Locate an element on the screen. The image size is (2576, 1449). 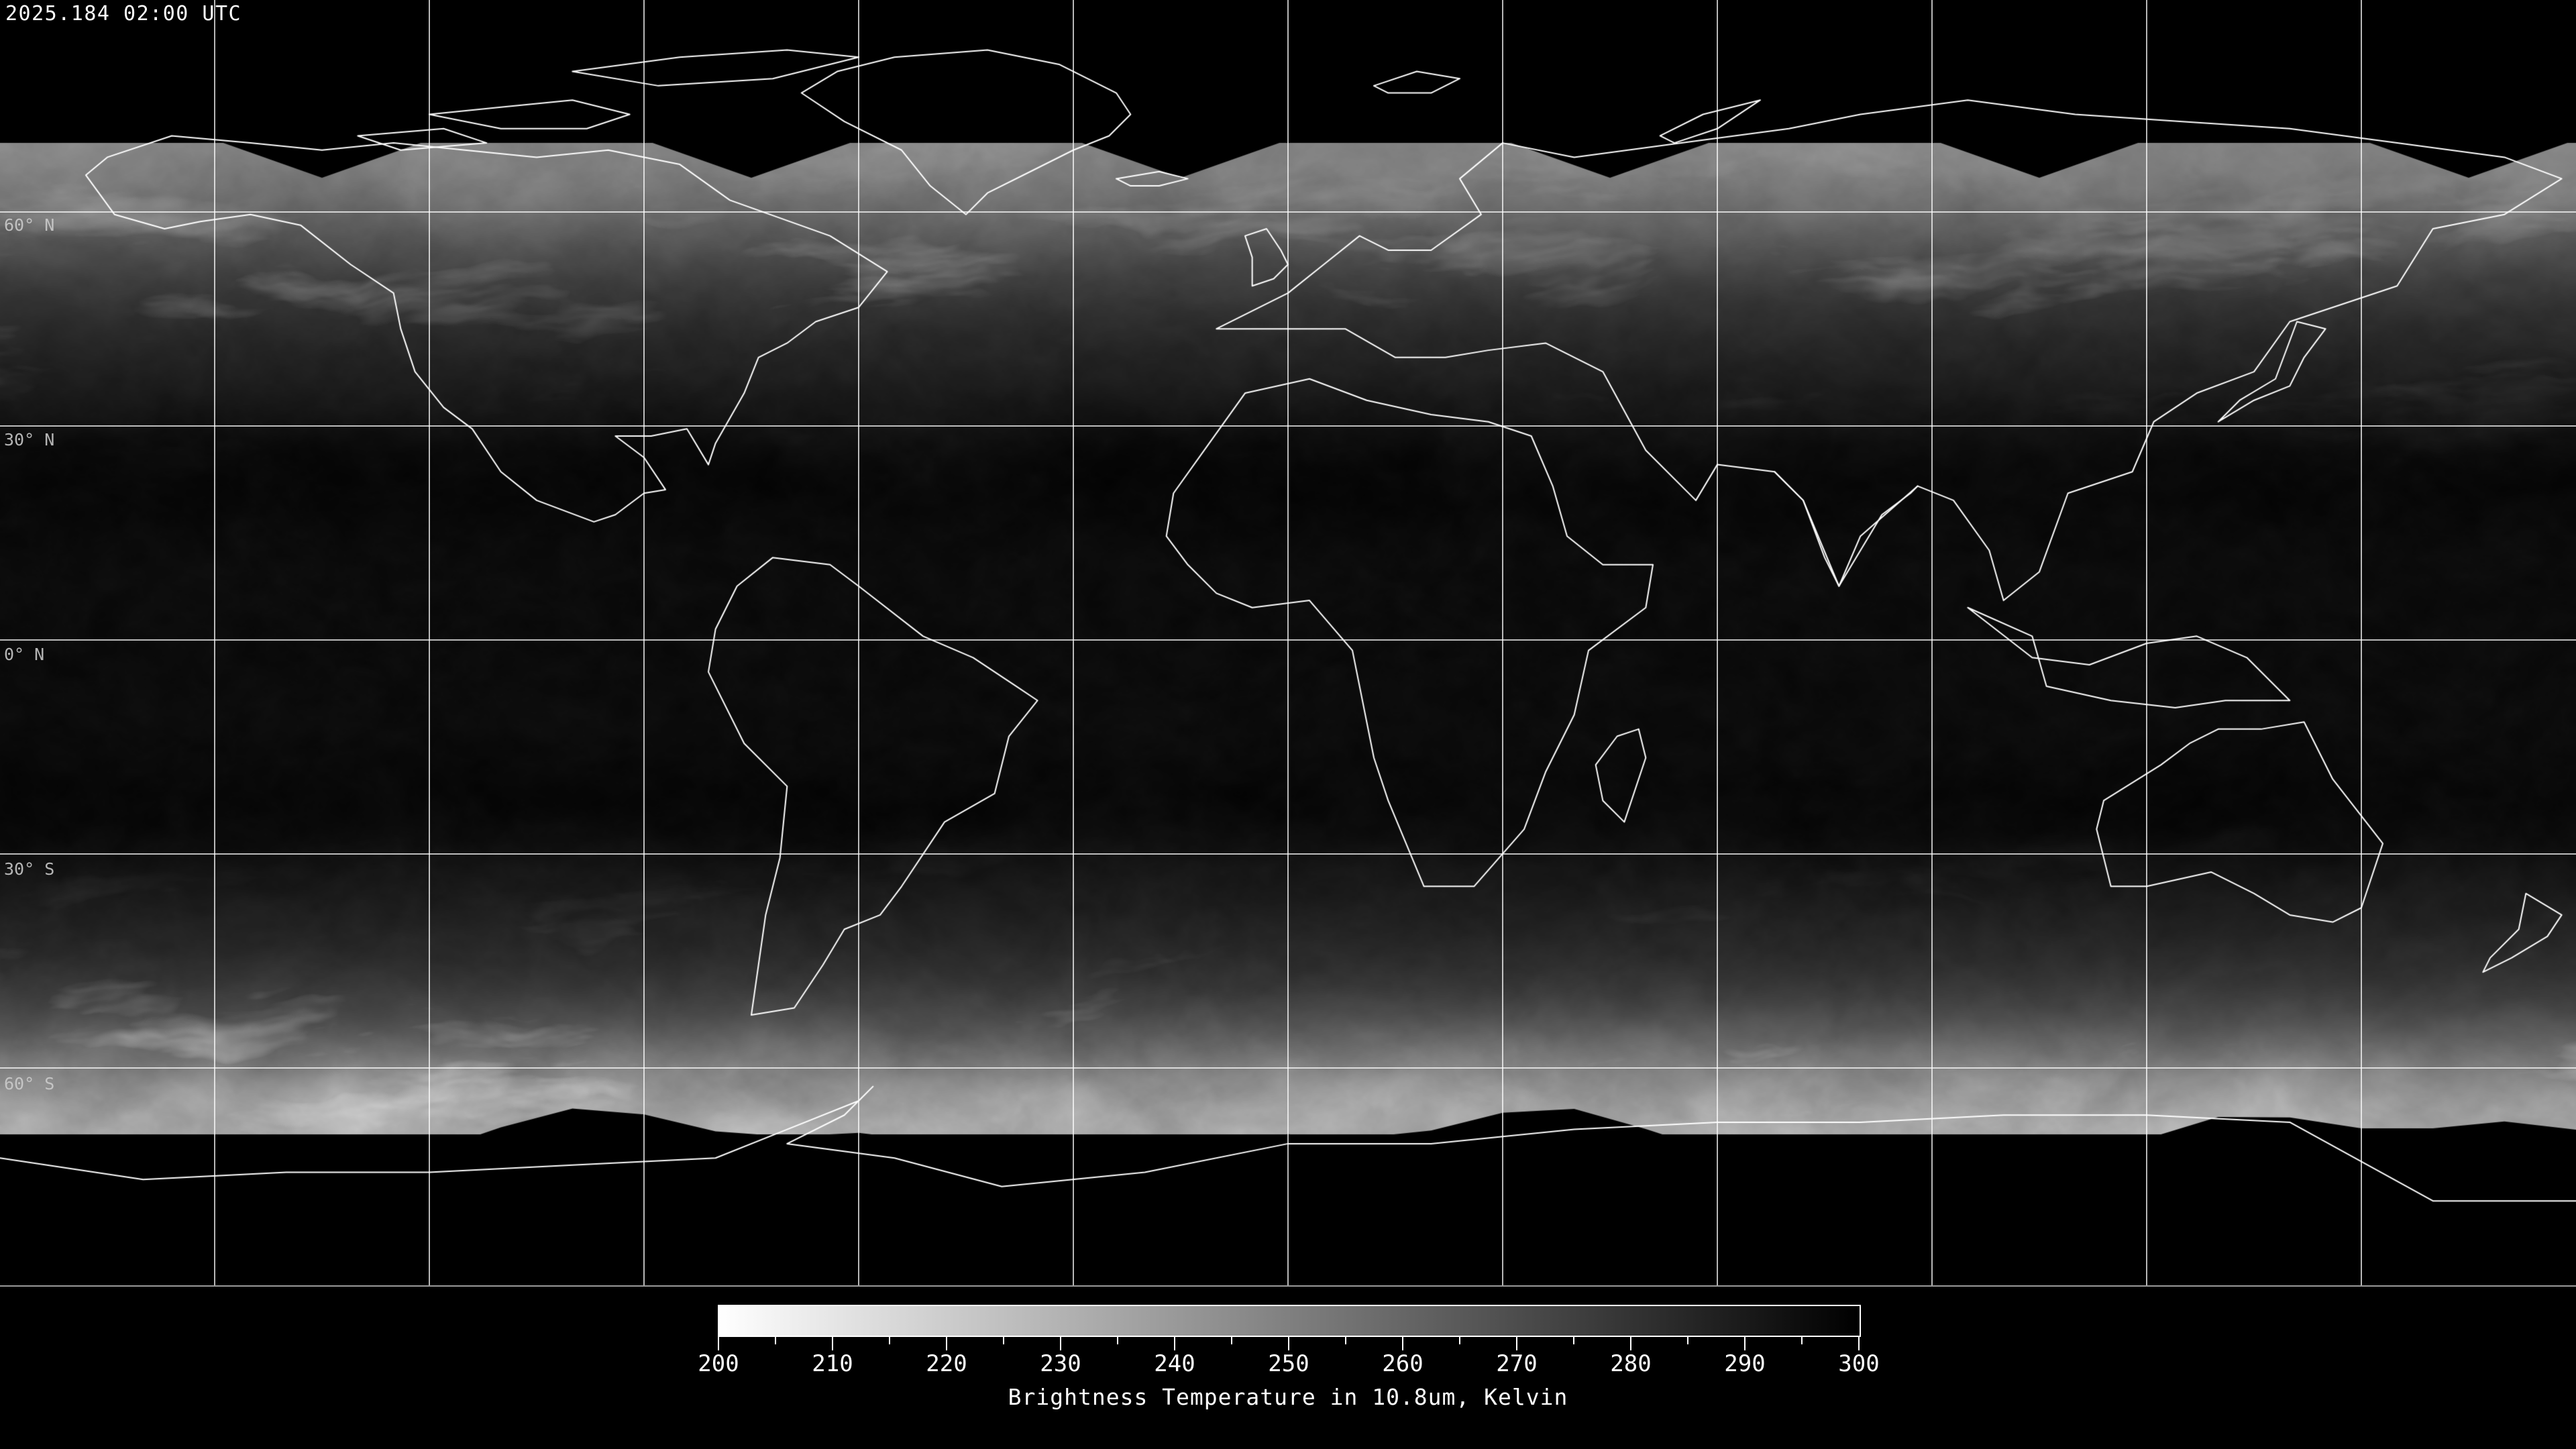
lat-label-30s: 30° S is located at coordinates (29, 869).